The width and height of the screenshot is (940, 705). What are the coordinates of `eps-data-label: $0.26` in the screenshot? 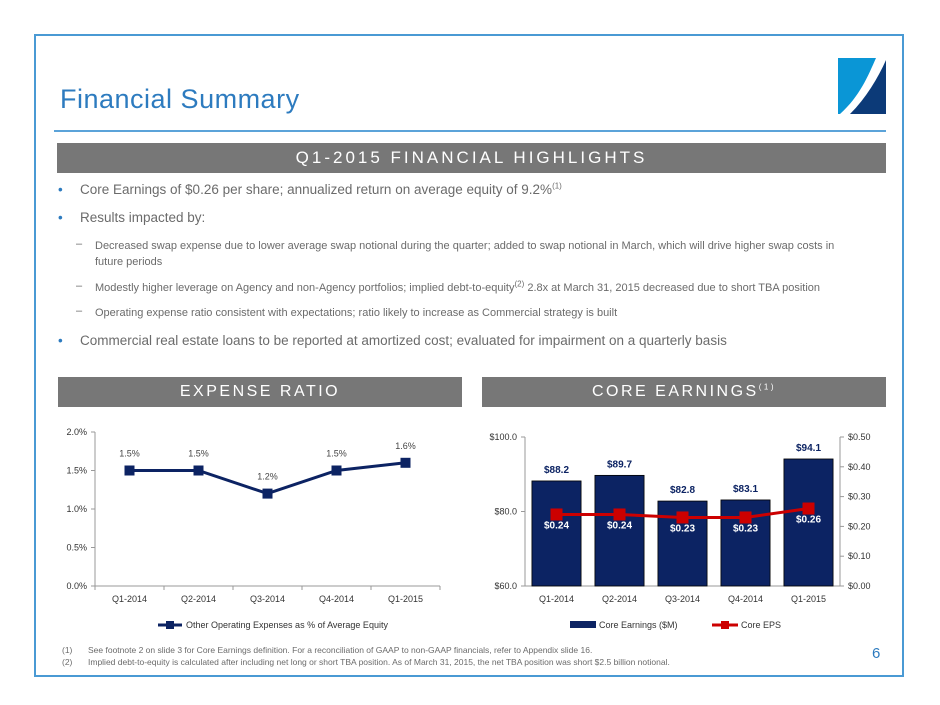 It's located at (808, 520).